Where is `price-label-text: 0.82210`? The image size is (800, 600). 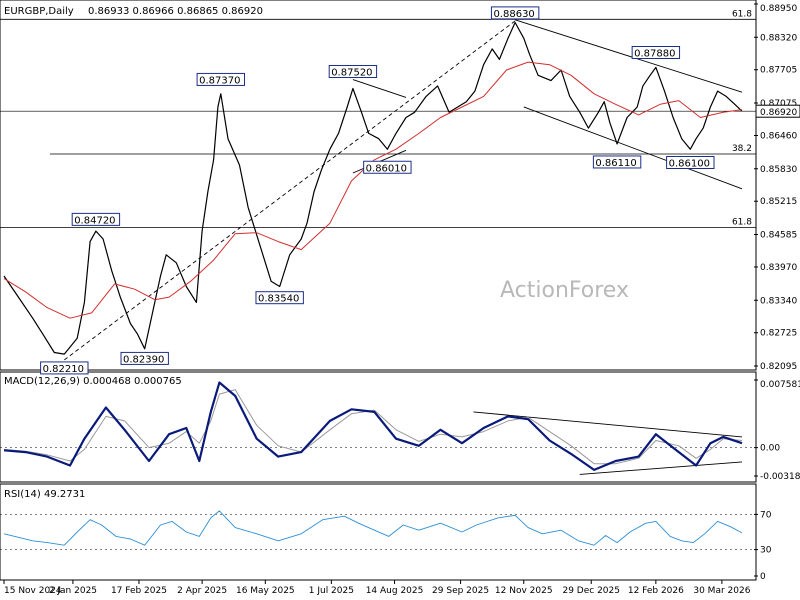 price-label-text: 0.82210 is located at coordinates (63, 369).